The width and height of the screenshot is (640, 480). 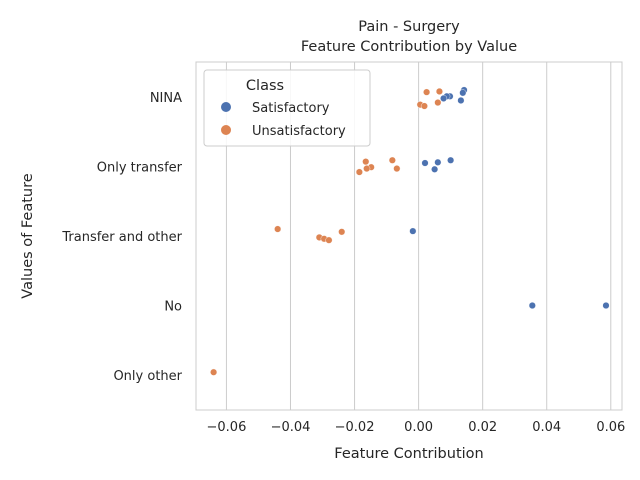 What do you see at coordinates (408, 454) in the screenshot?
I see `x-axis-label: Feature Contribution` at bounding box center [408, 454].